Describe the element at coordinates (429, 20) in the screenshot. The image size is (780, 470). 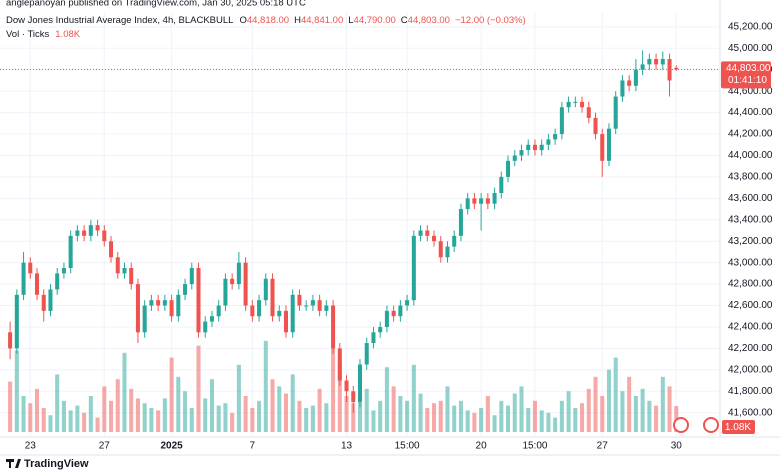
I see `ohlc-value: 44,803.00` at that location.